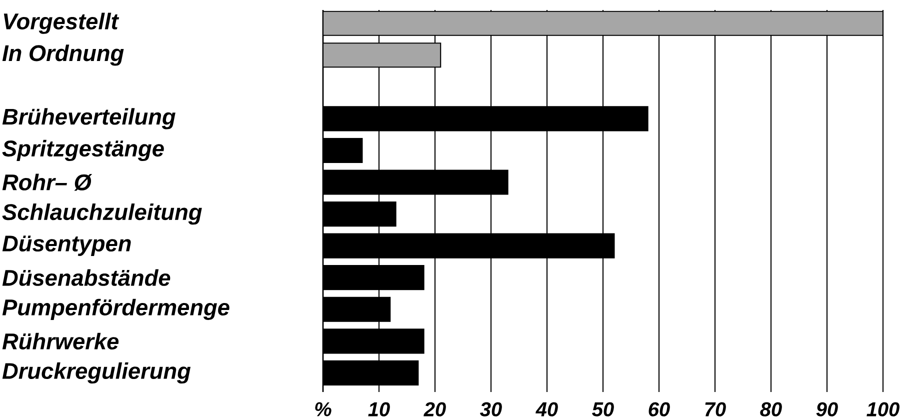  I want to click on y-tick-label: Pumpenfördermenge, so click(116, 309).